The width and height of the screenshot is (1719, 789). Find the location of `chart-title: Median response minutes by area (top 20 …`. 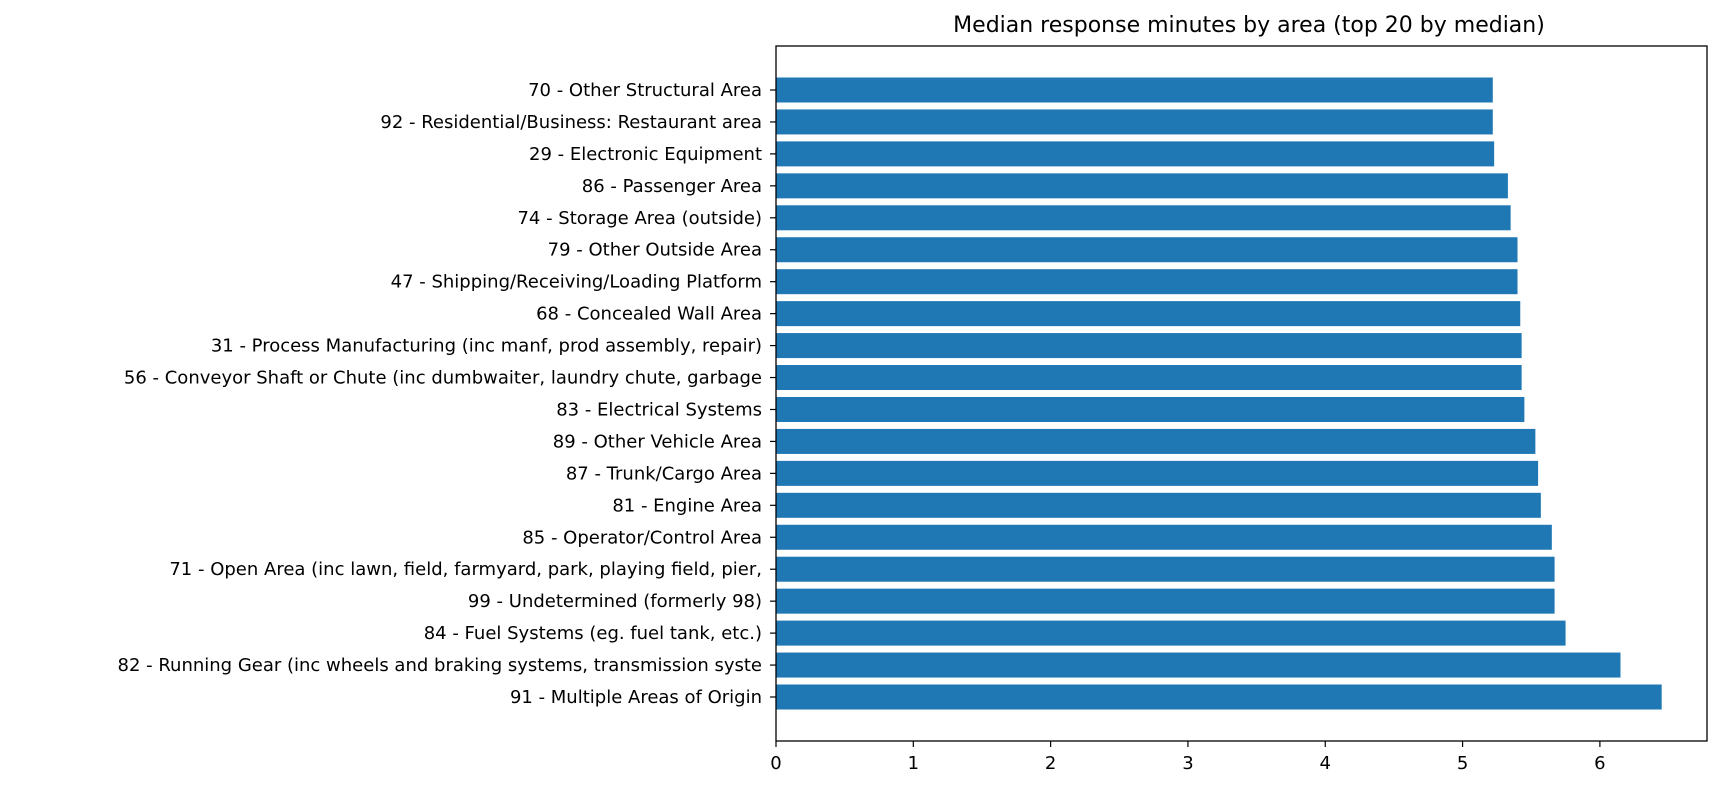

chart-title: Median response minutes by area (top 20 … is located at coordinates (1249, 25).